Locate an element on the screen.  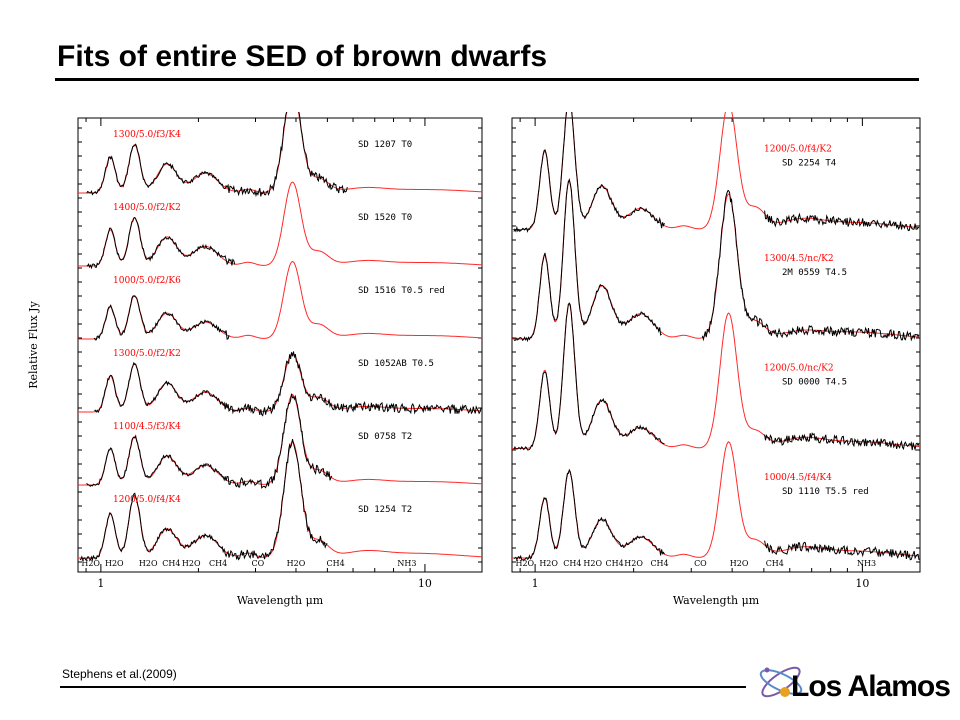
model-parameters-label: 1400/5.0/f2/K2 is located at coordinates (147, 208).